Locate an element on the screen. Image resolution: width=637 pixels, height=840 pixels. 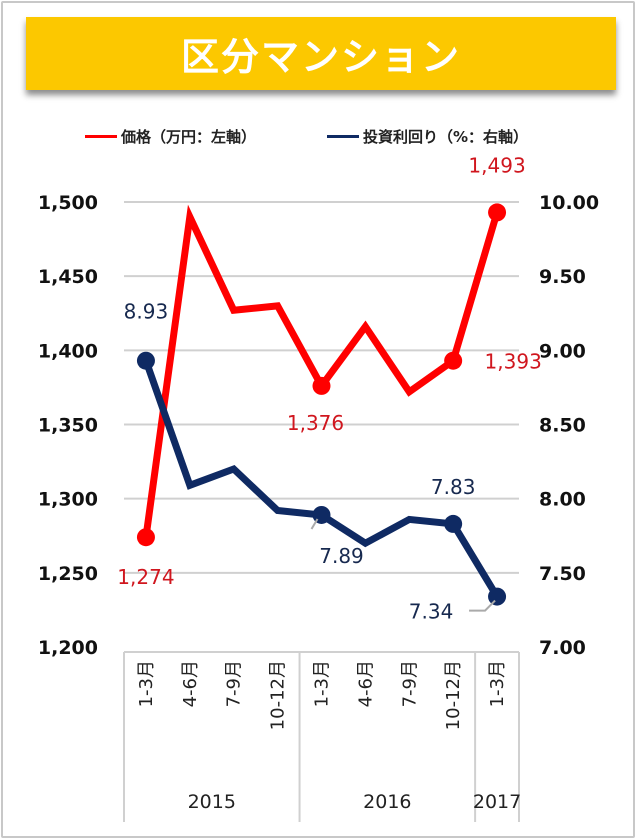
price-data-label: 1,274 is located at coordinates (145, 577).